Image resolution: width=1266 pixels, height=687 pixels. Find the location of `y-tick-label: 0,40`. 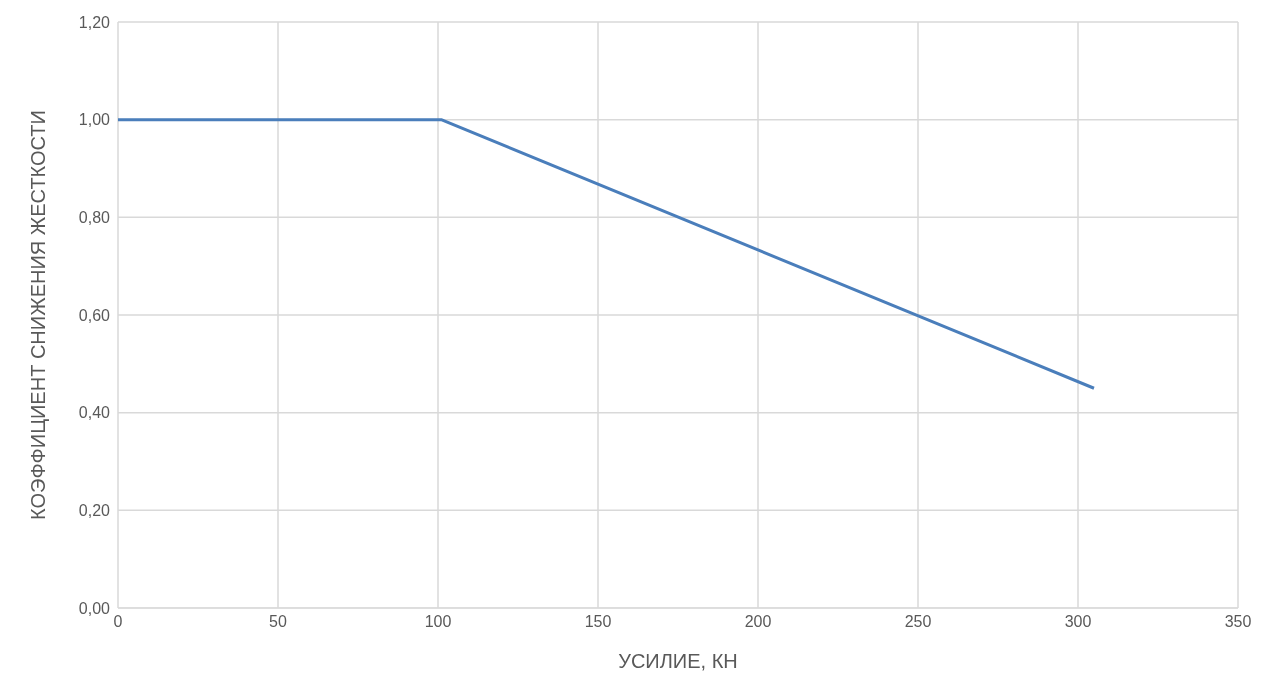

y-tick-label: 0,40 is located at coordinates (94, 413).